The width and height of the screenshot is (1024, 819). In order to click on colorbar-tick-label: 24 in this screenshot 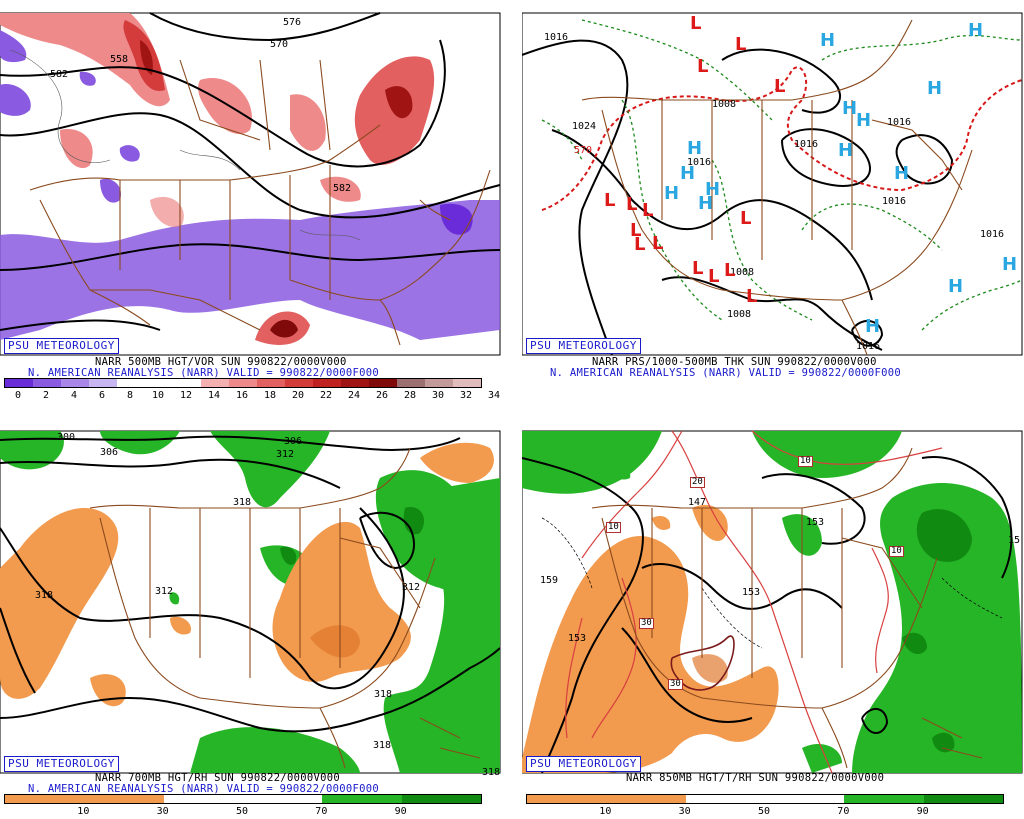, I will do `click(354, 395)`.